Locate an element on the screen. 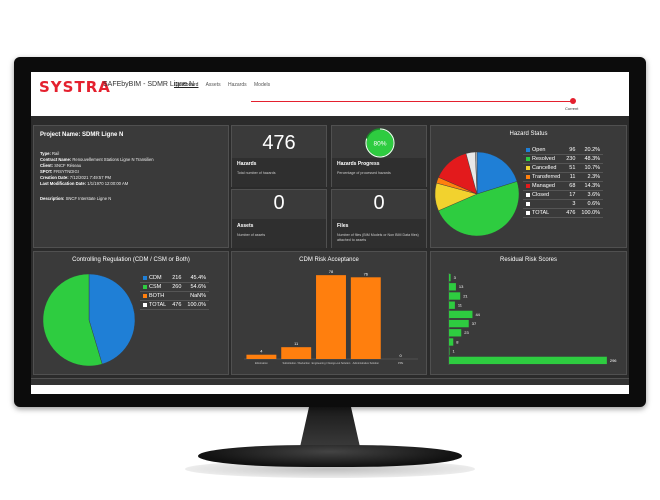 The height and width of the screenshot is (500, 660). residual-bar-value-label: 37 is located at coordinates (474, 323).